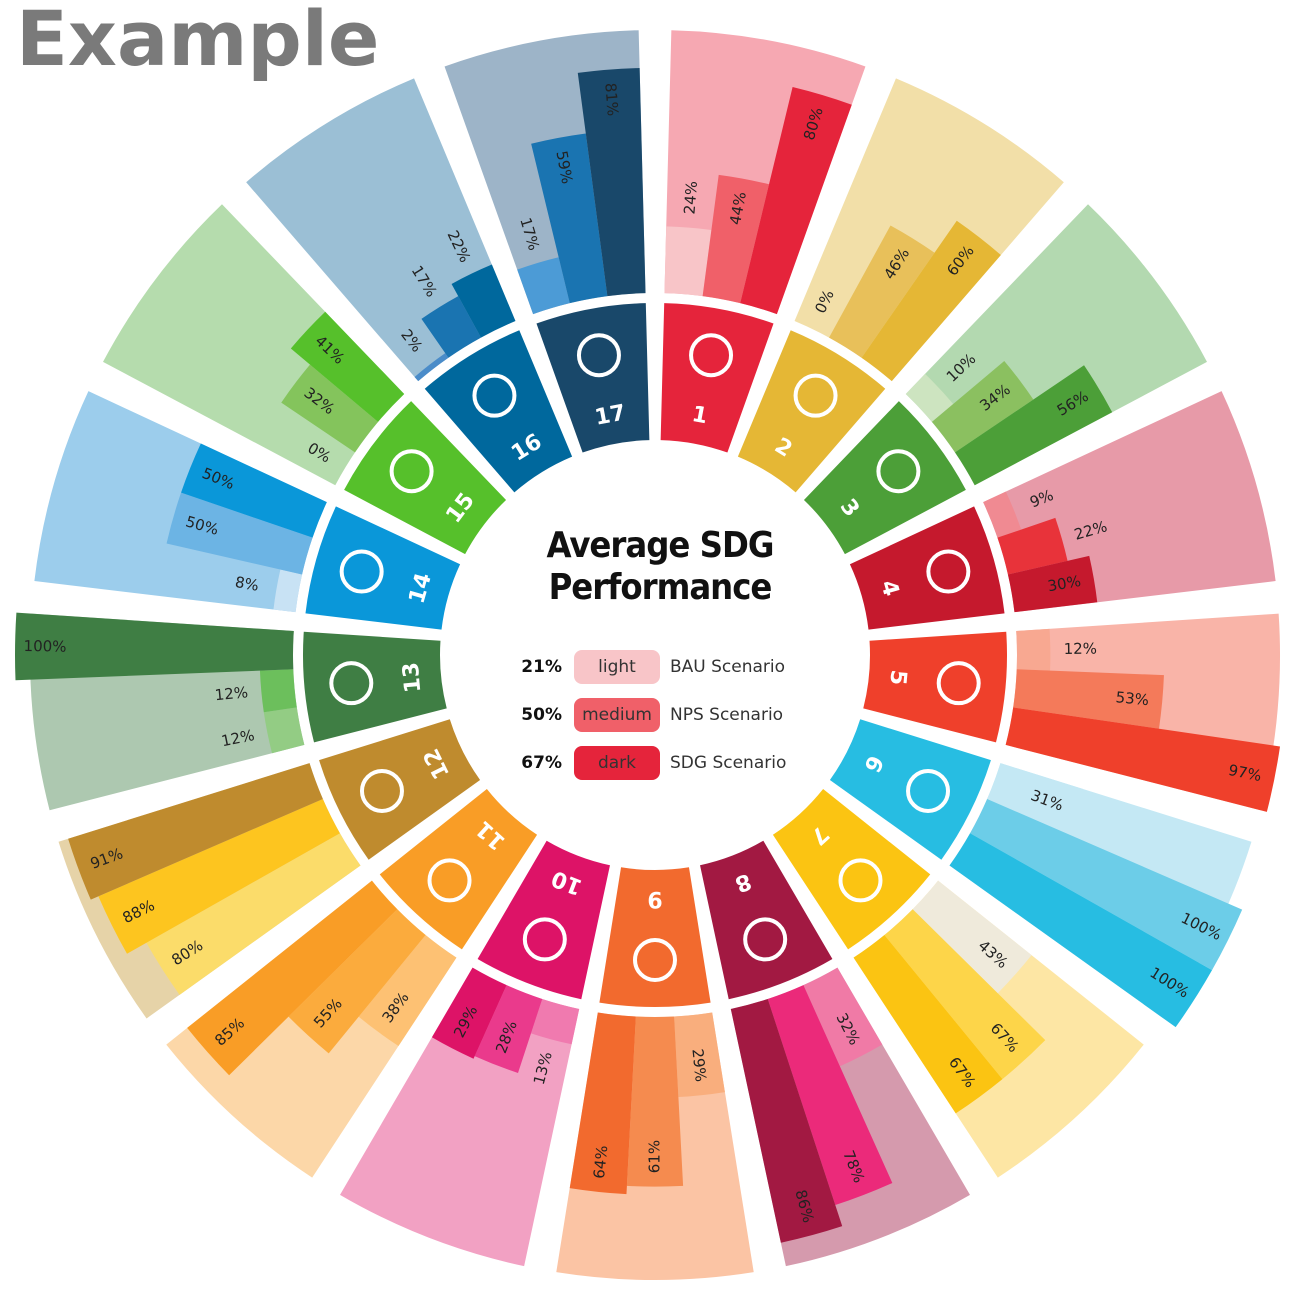  What do you see at coordinates (1064, 583) in the screenshot?
I see `value-label: 30%` at bounding box center [1064, 583].